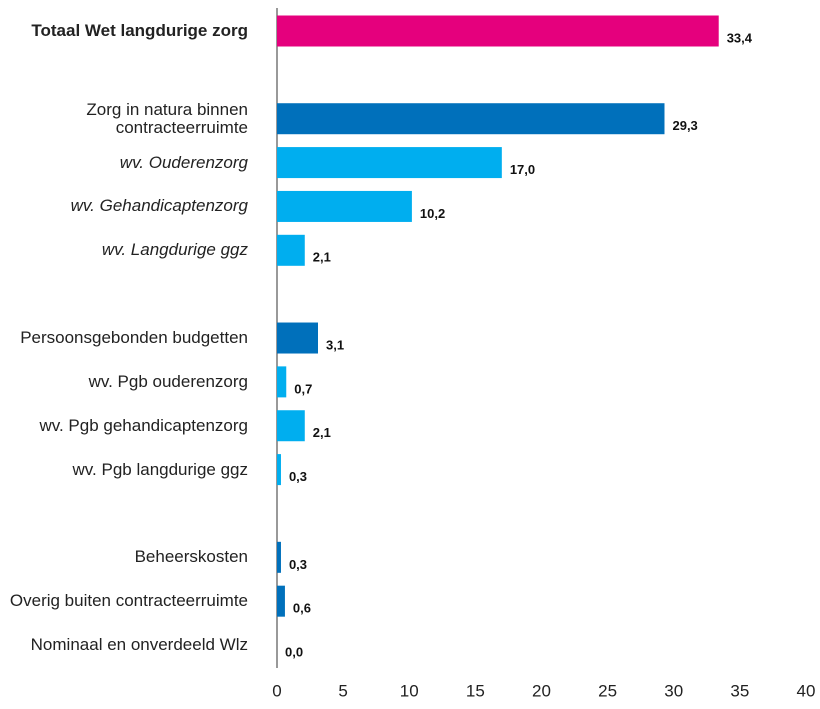 Image resolution: width=820 pixels, height=709 pixels. Describe the element at coordinates (168, 381) in the screenshot. I see `category-label: wv. Pgb ouderenzorg` at that location.